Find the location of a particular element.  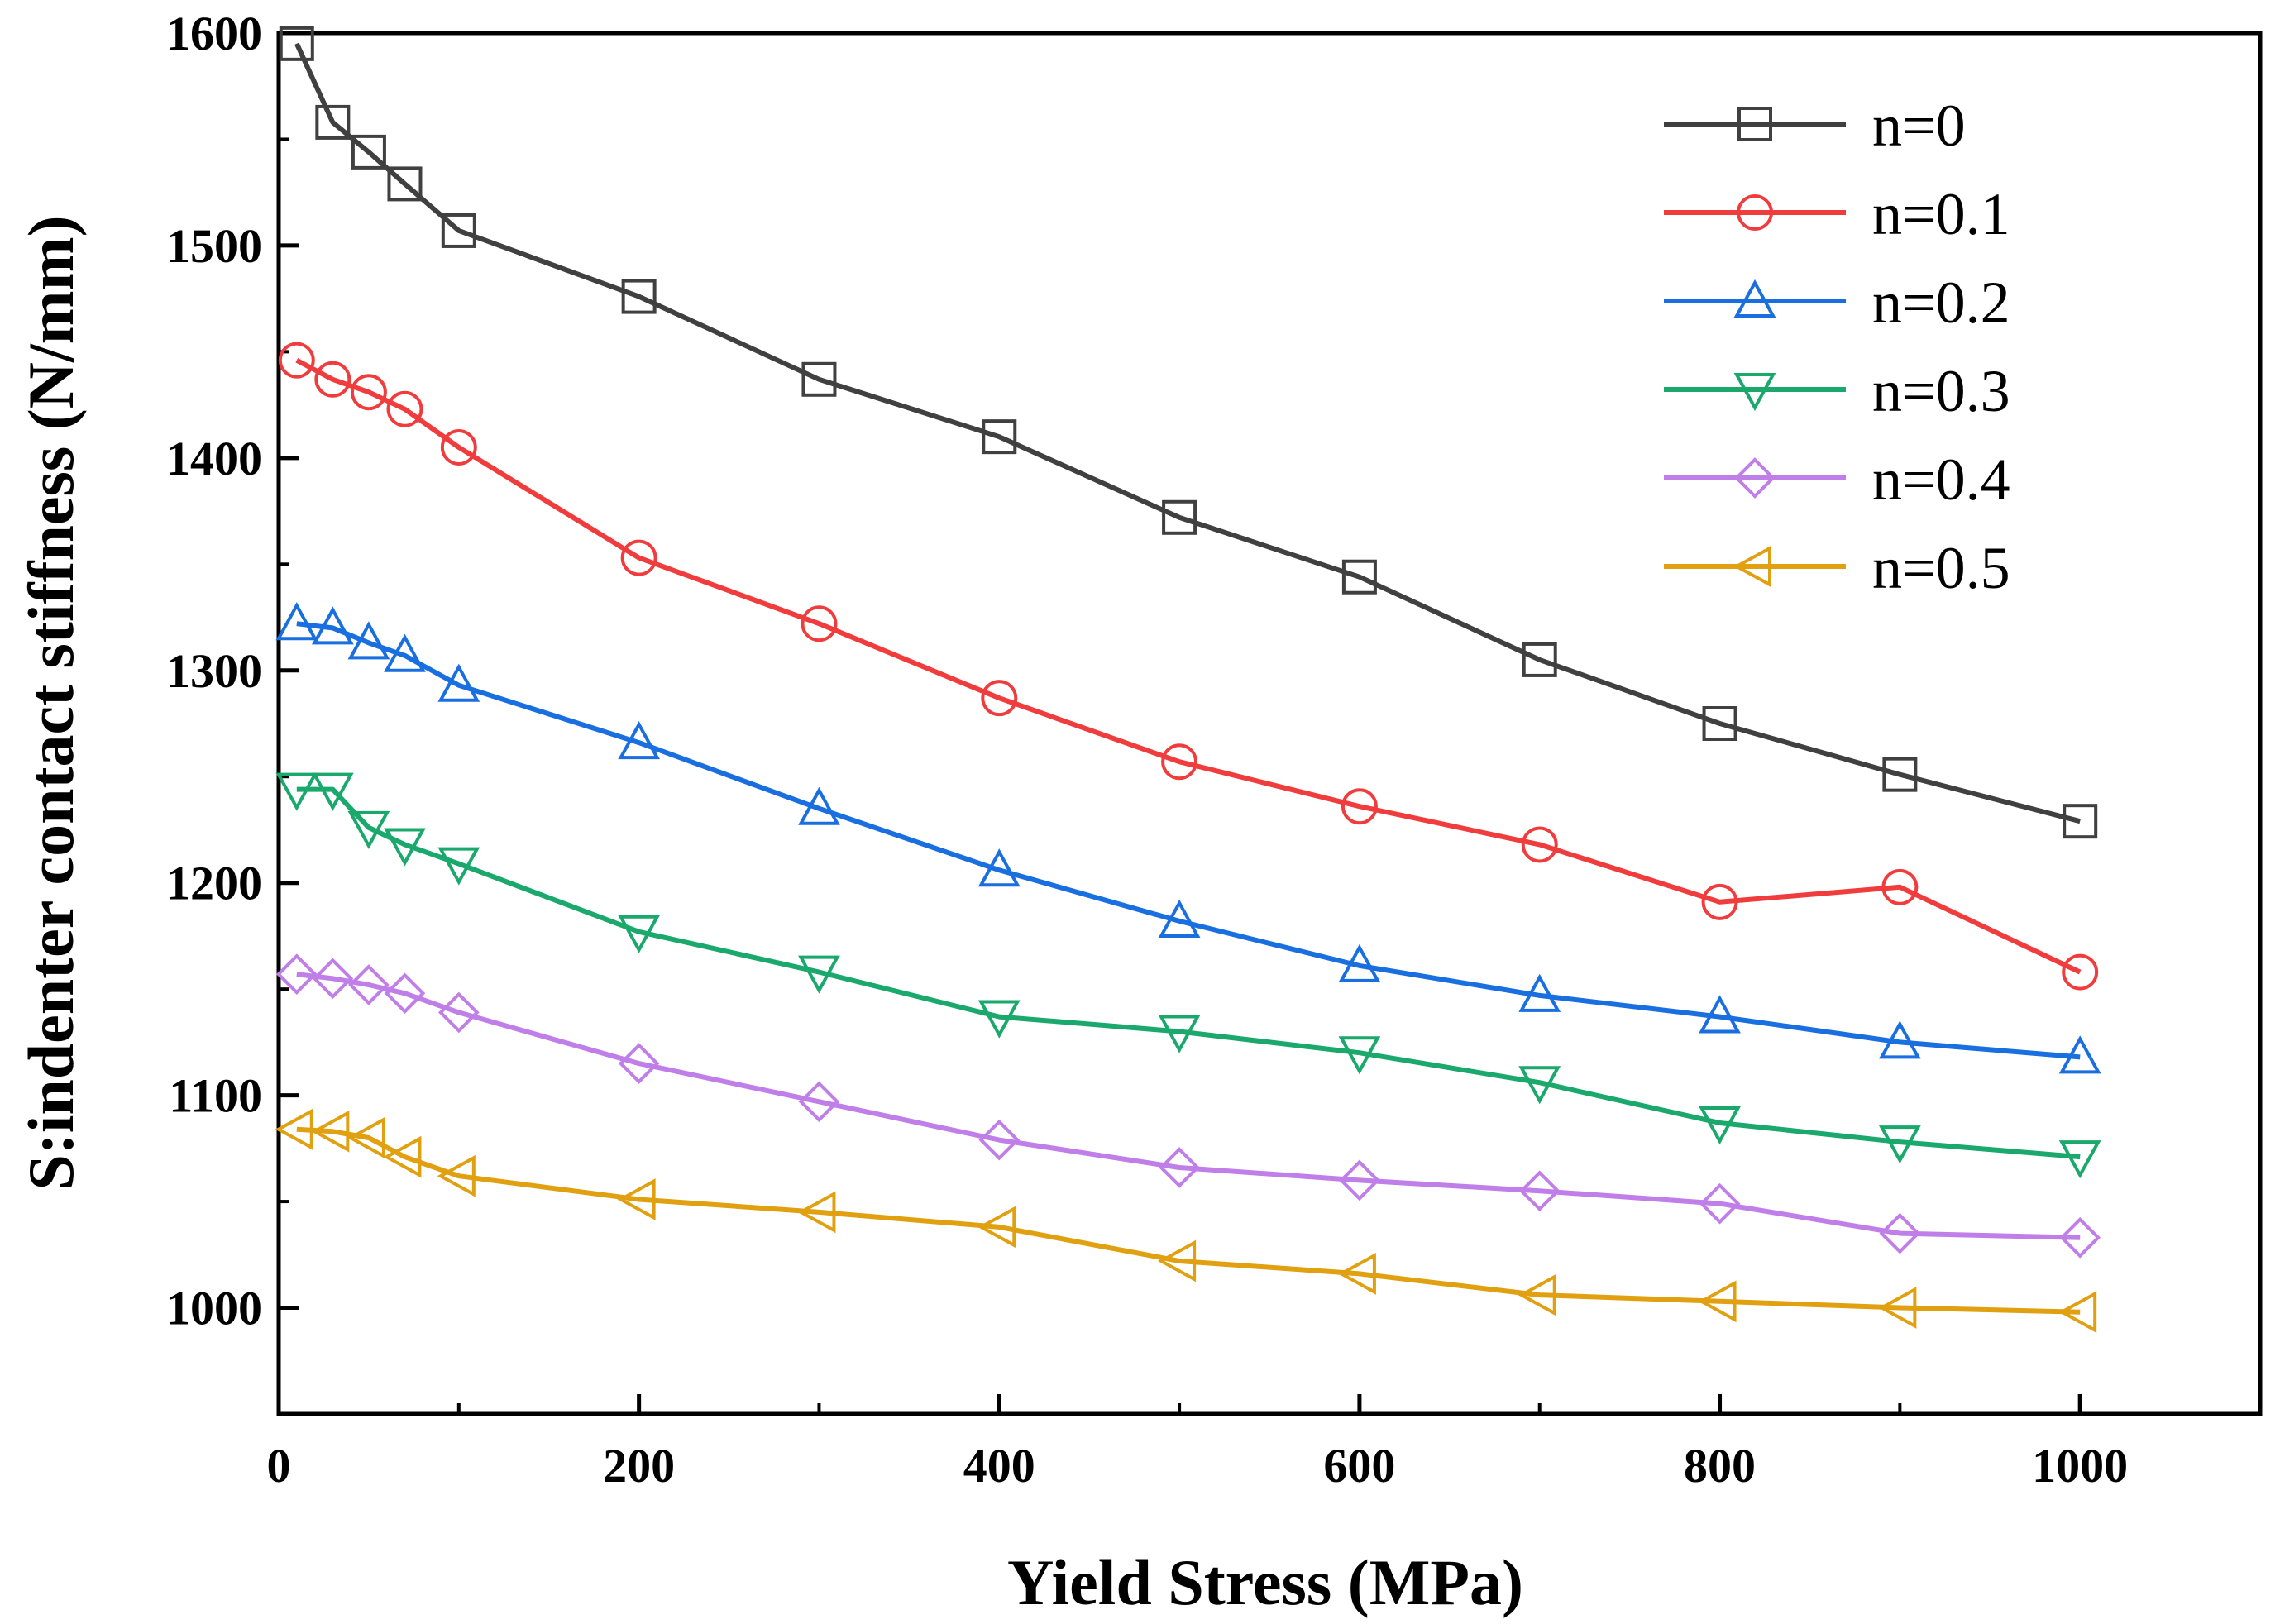

y-tick-label: 1300 is located at coordinates (214, 671).